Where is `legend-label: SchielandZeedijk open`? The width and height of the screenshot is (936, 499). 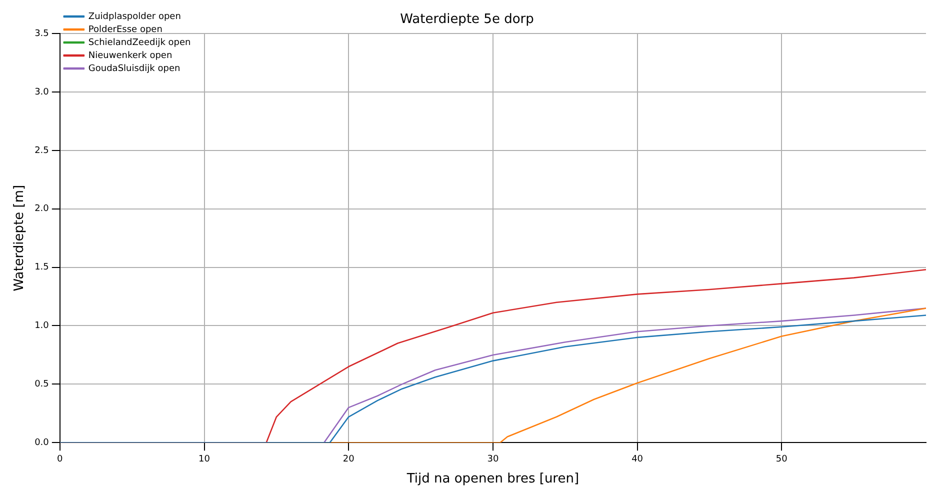
legend-label: SchielandZeedijk open is located at coordinates (139, 43).